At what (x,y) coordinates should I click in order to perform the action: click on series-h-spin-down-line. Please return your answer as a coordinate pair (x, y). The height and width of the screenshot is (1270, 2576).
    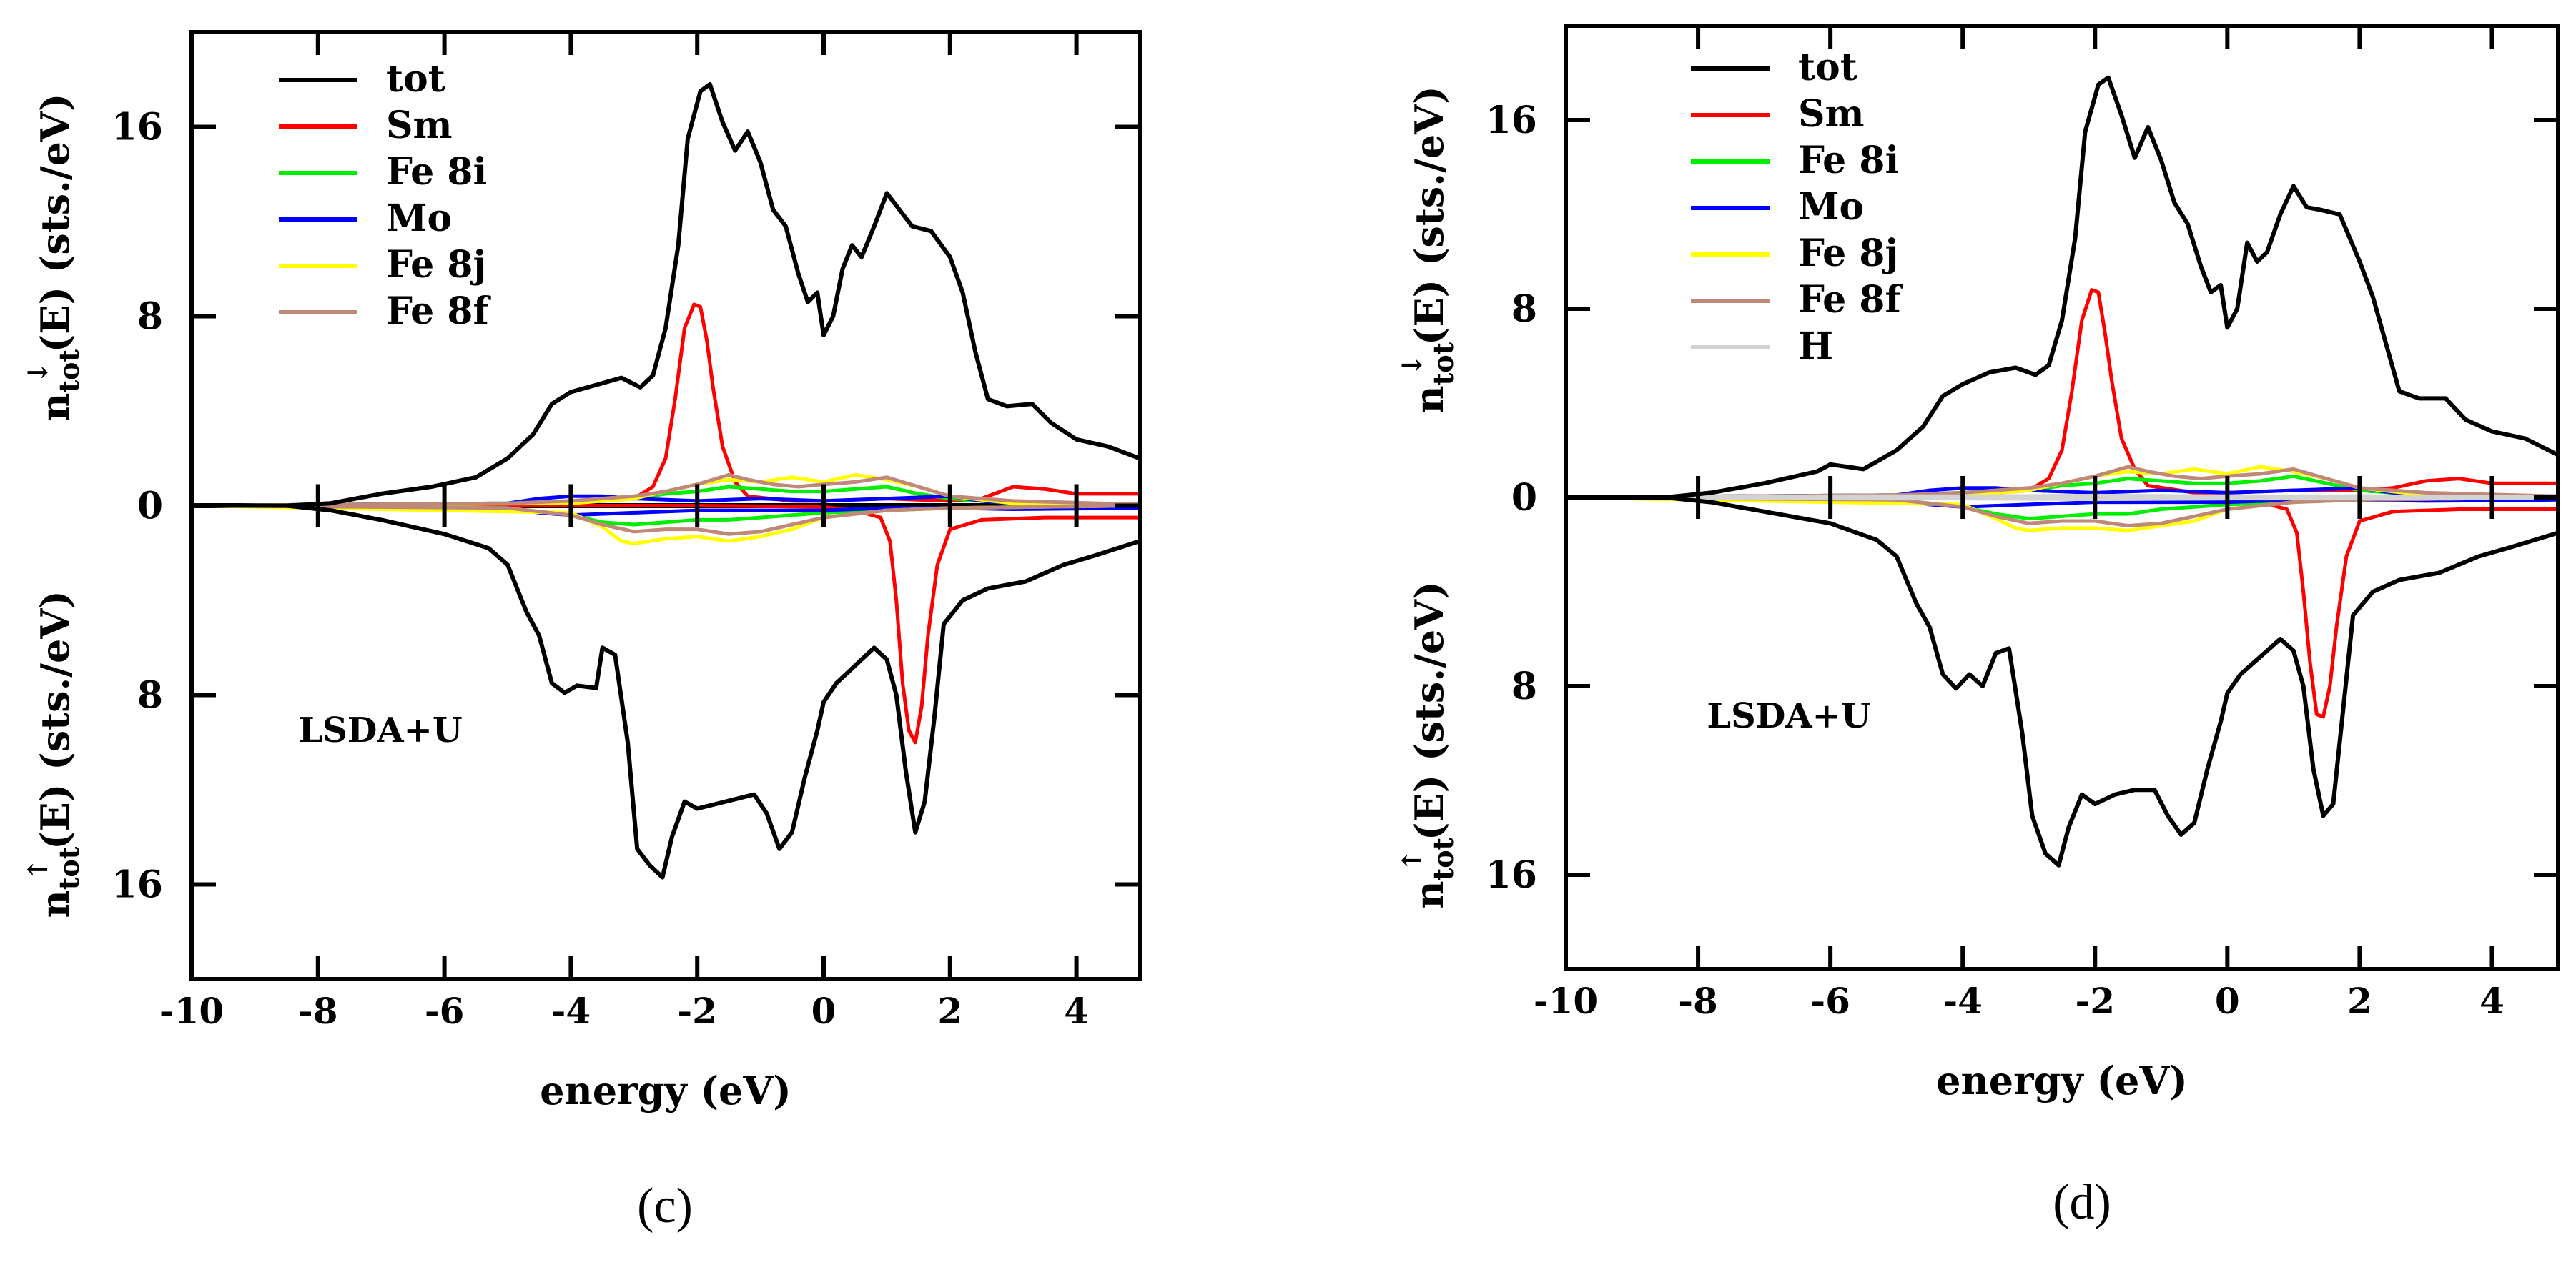
    Looking at the image, I should click on (2062, 498).